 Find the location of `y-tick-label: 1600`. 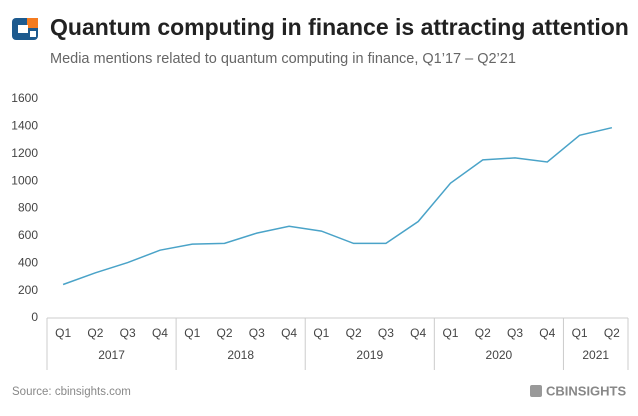

y-tick-label: 1600 is located at coordinates (24, 98).